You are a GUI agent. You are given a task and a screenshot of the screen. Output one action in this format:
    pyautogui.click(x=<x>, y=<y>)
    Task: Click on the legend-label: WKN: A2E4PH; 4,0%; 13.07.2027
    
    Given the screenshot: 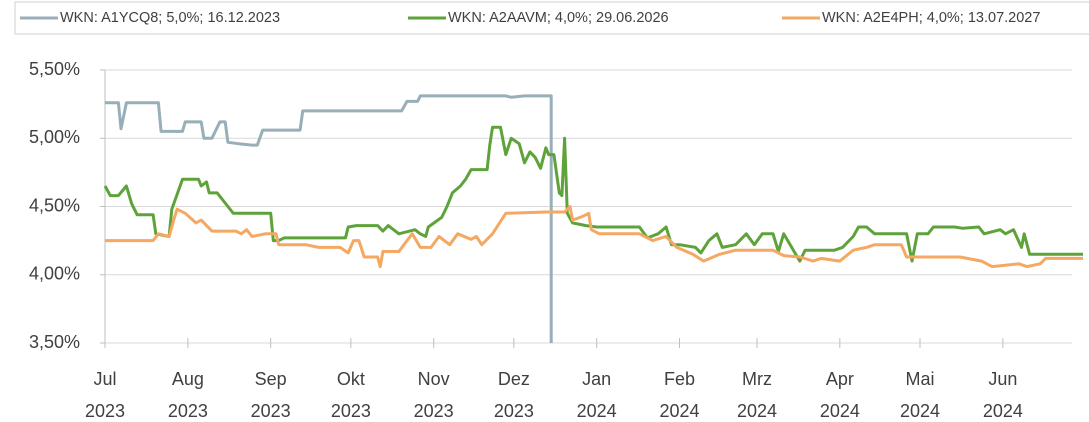 What is the action you would take?
    pyautogui.click(x=931, y=18)
    